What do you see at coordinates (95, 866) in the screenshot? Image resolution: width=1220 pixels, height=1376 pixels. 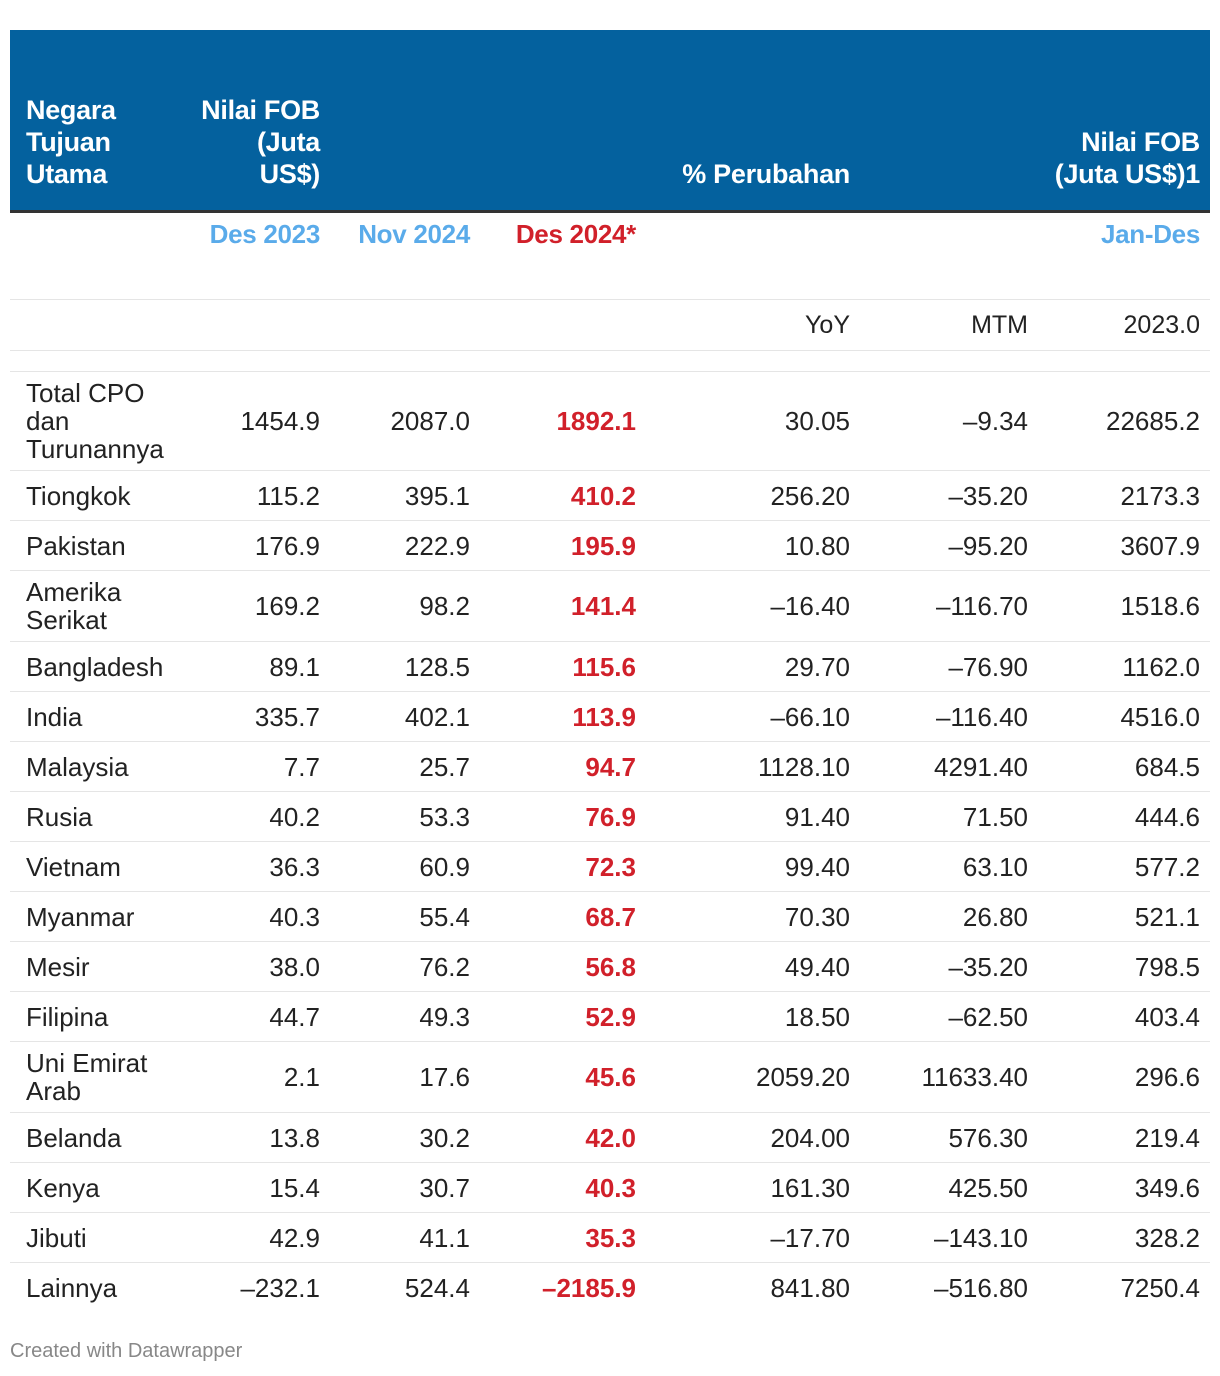 I see `country-cell: Vietnam` at bounding box center [95, 866].